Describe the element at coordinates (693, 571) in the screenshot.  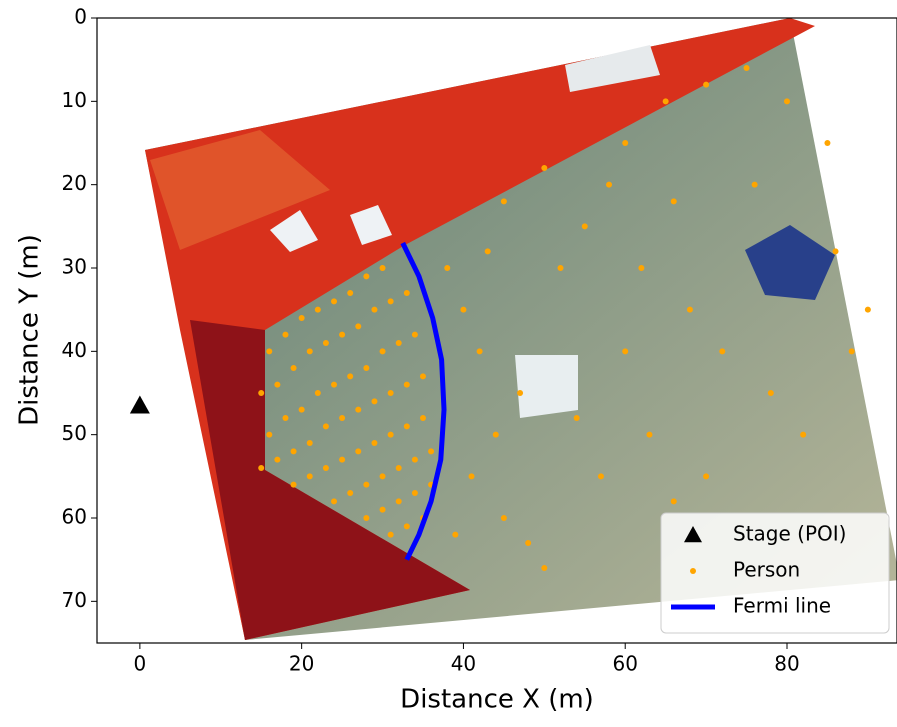
I see `legend-key` at that location.